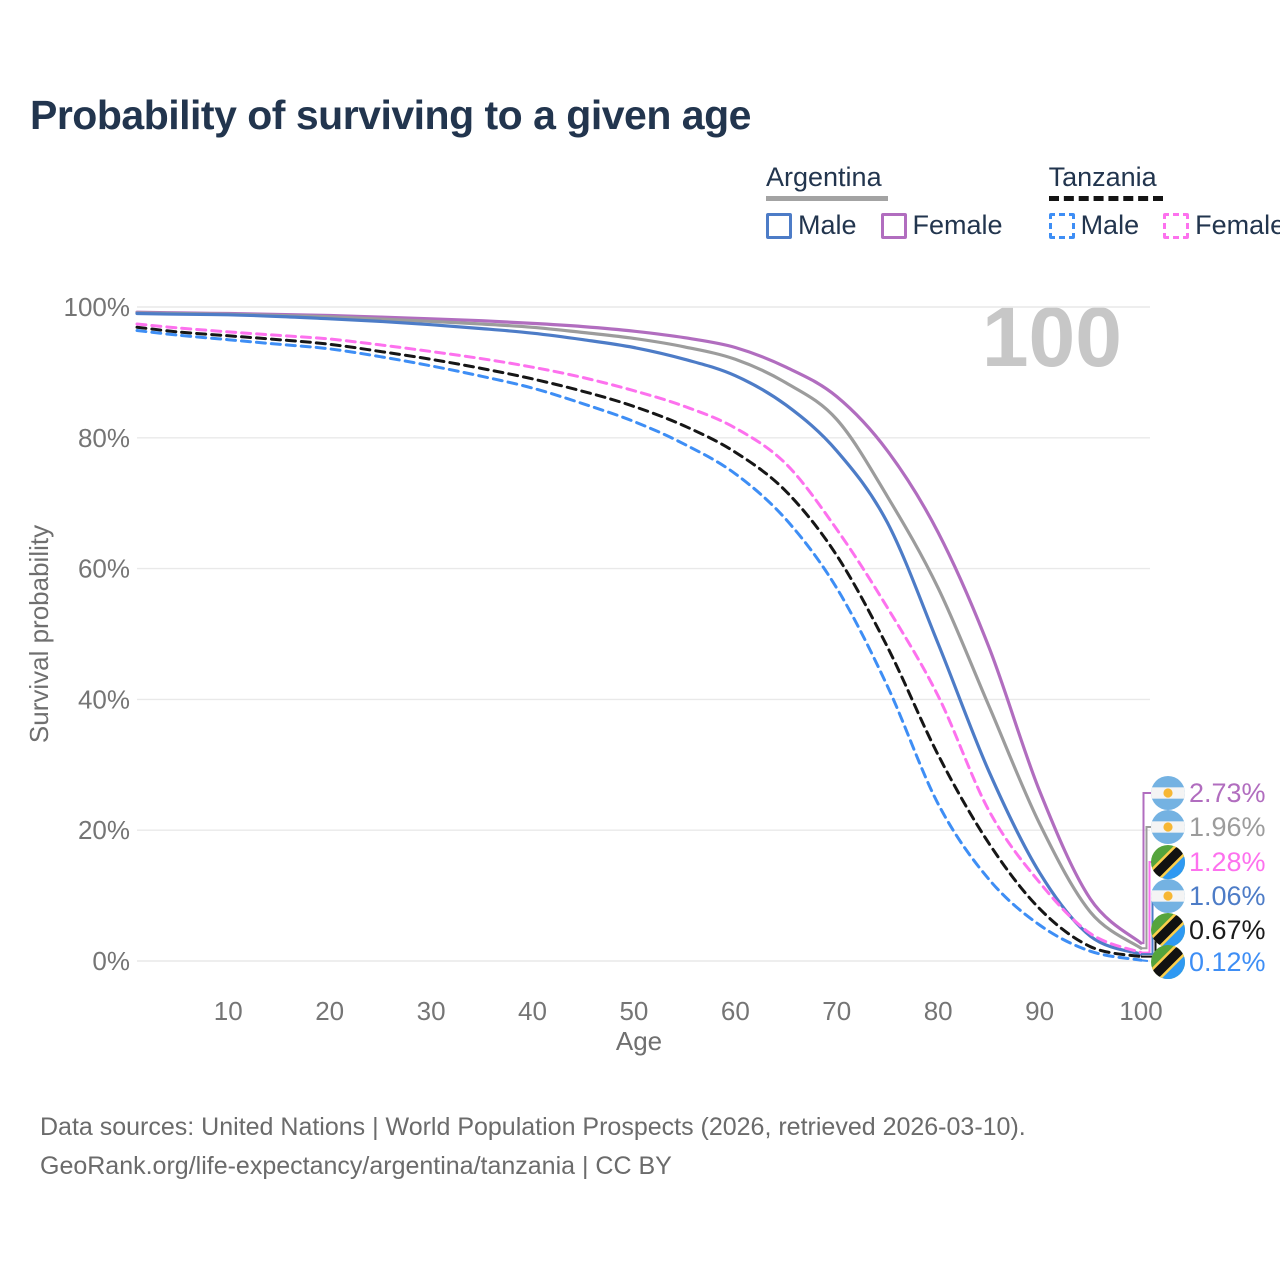  What do you see at coordinates (1227, 862) in the screenshot?
I see `end-value-label-tanzania-female: 1.28%` at bounding box center [1227, 862].